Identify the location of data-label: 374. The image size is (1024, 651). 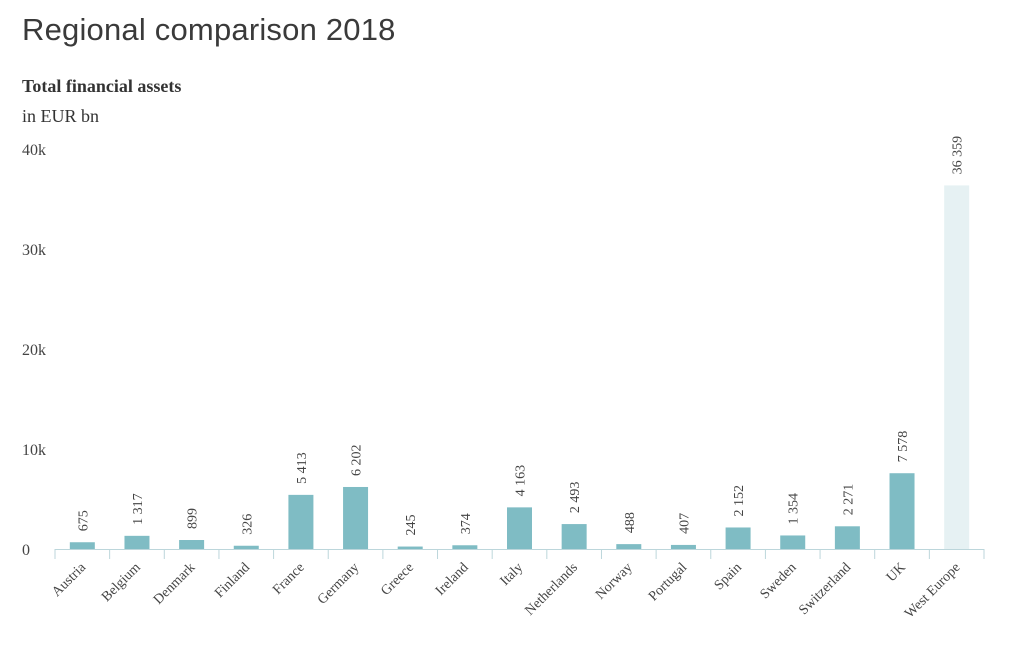
(466, 523).